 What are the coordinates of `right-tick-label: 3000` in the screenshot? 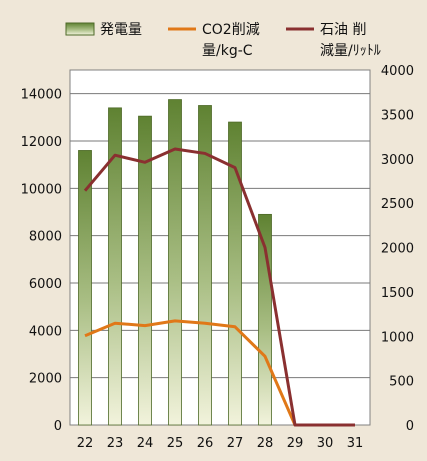 It's located at (397, 160).